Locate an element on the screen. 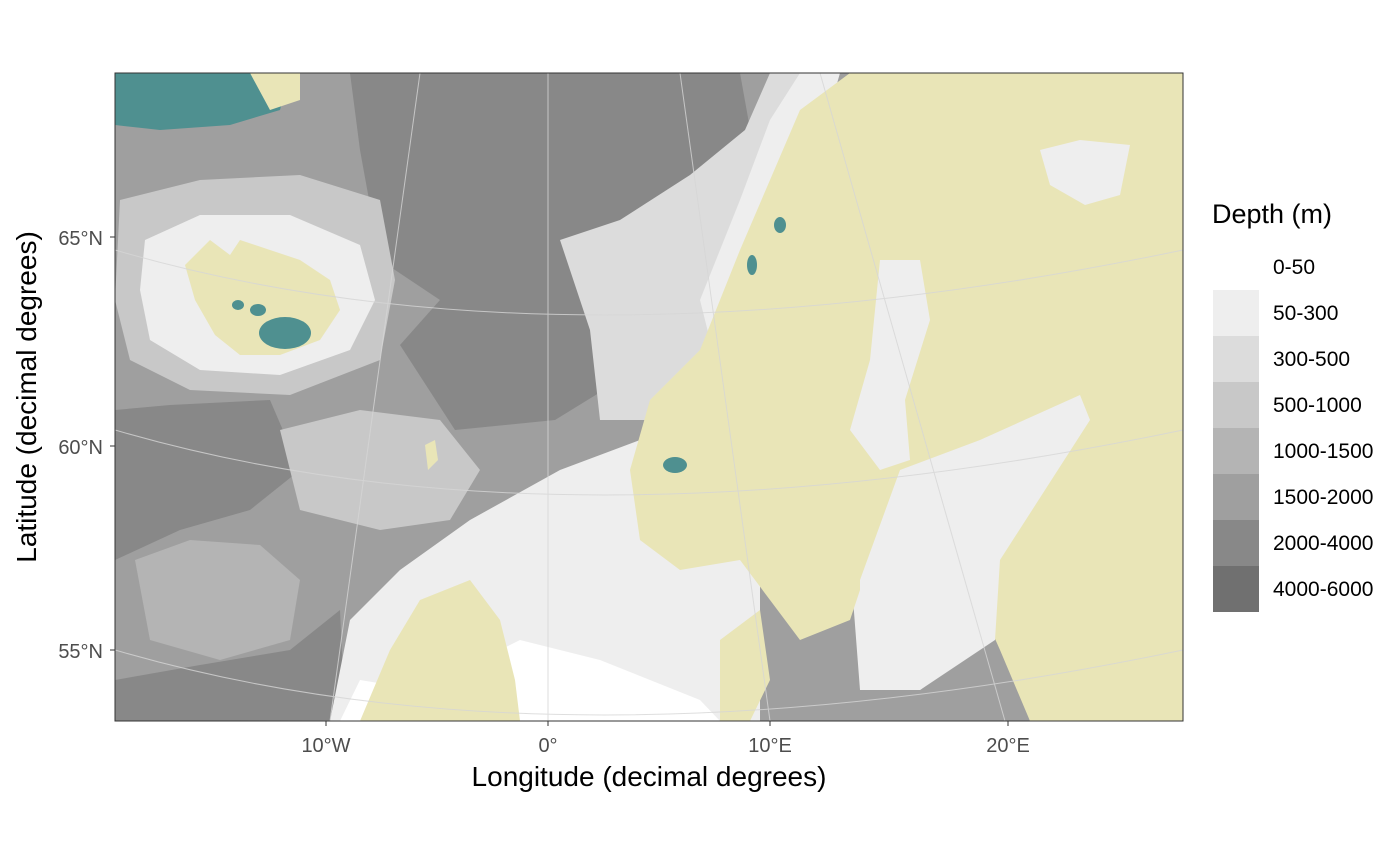  bathymetry-2000-4000-west is located at coordinates (207, 480).